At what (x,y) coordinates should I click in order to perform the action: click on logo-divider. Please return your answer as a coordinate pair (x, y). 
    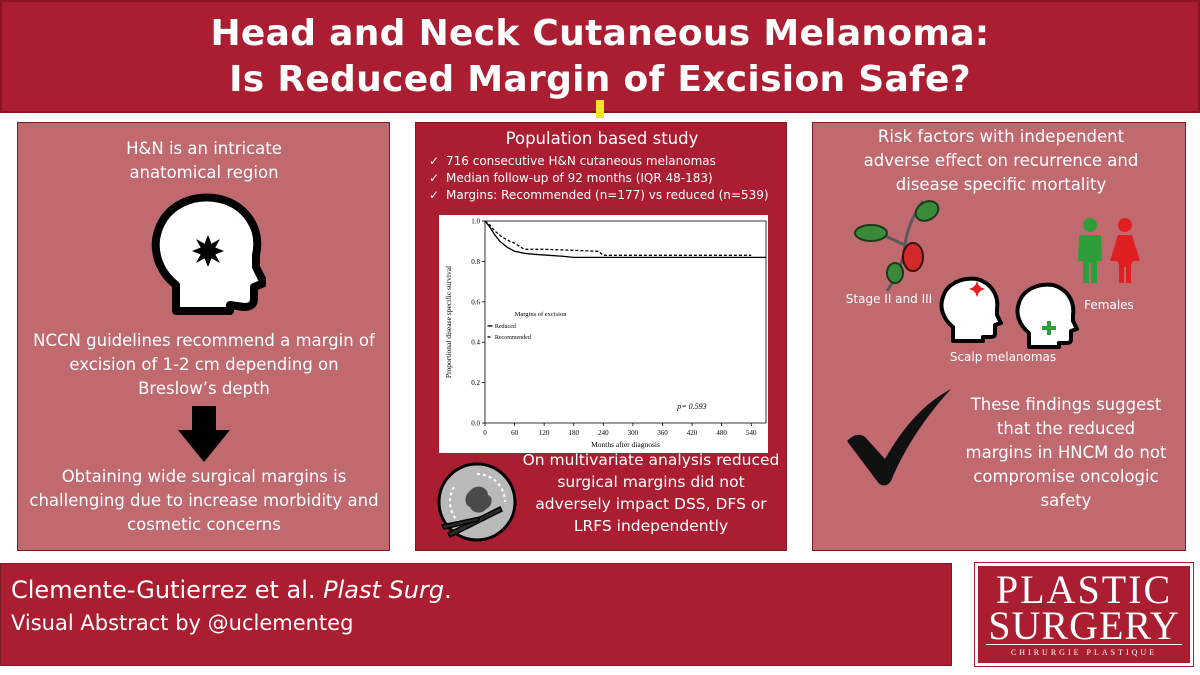
    Looking at the image, I should click on (1084, 644).